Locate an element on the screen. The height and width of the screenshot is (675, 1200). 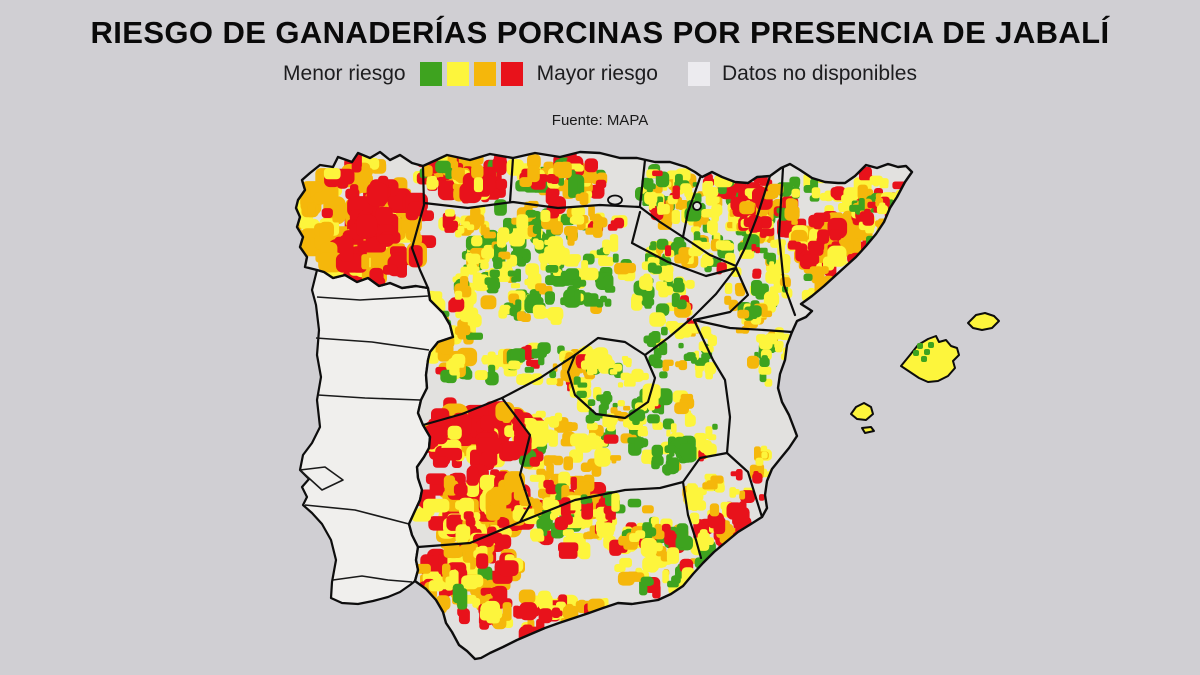
island-menorca is located at coordinates (983, 321).